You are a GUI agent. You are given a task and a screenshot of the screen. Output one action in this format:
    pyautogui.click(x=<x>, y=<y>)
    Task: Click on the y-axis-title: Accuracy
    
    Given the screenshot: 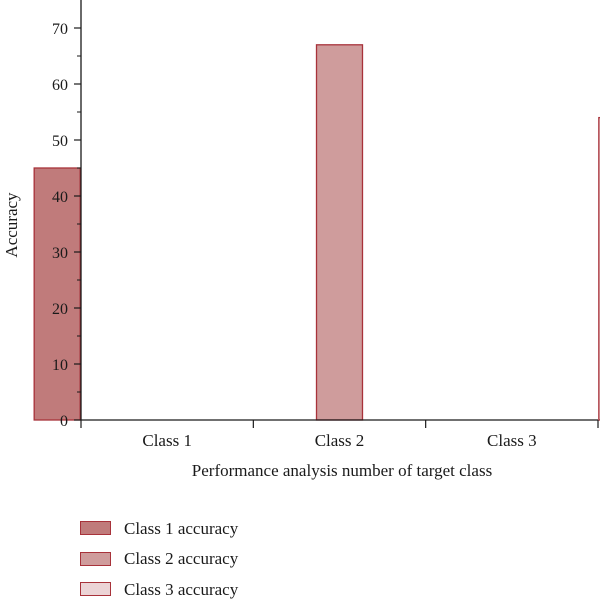 What is the action you would take?
    pyautogui.click(x=11, y=225)
    